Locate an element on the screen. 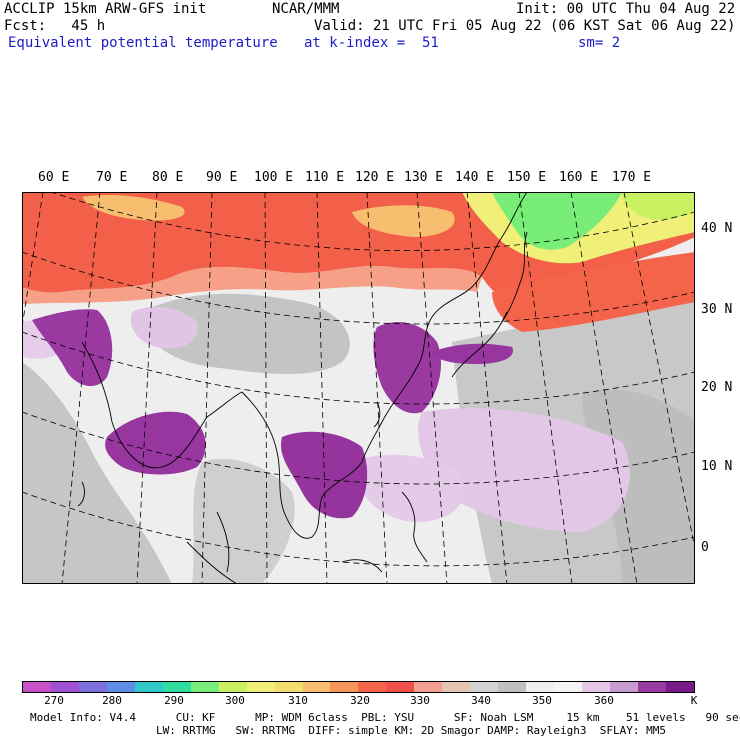 This screenshot has height=740, width=740. field-name: Equivalent potential temperature is located at coordinates (143, 43).